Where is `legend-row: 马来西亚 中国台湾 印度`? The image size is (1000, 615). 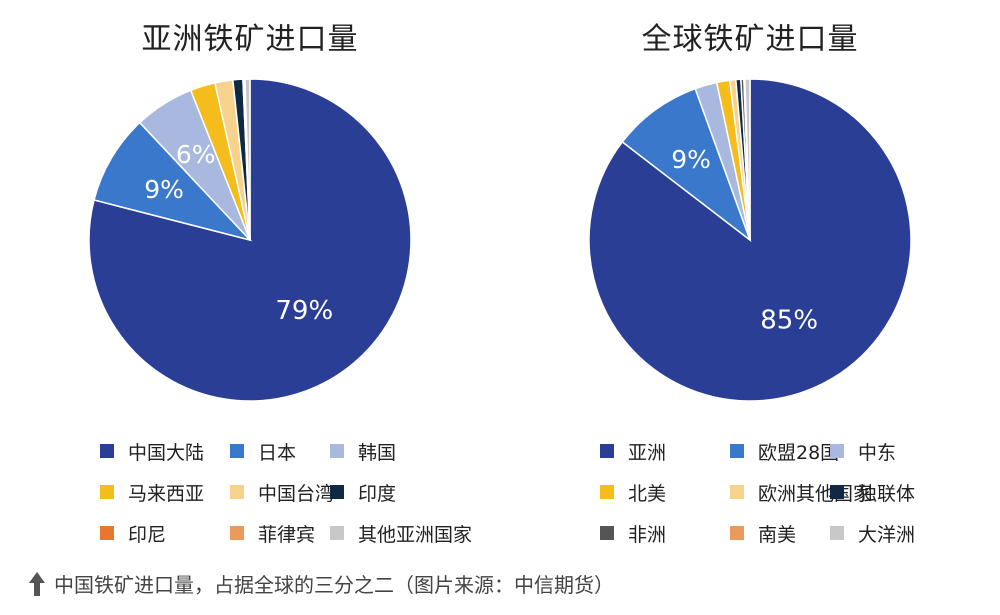 legend-row: 马来西亚 中国台湾 印度 is located at coordinates (250, 492).